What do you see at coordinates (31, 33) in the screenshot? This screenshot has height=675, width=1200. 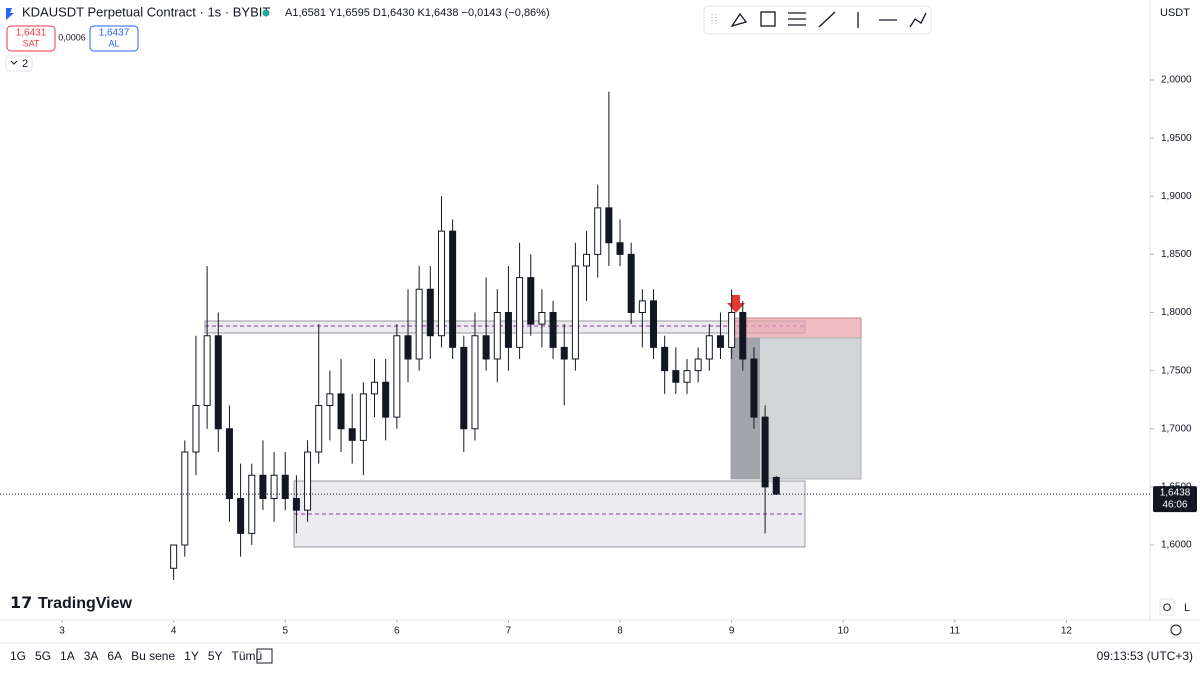 I see `sell-price: 1,6431` at bounding box center [31, 33].